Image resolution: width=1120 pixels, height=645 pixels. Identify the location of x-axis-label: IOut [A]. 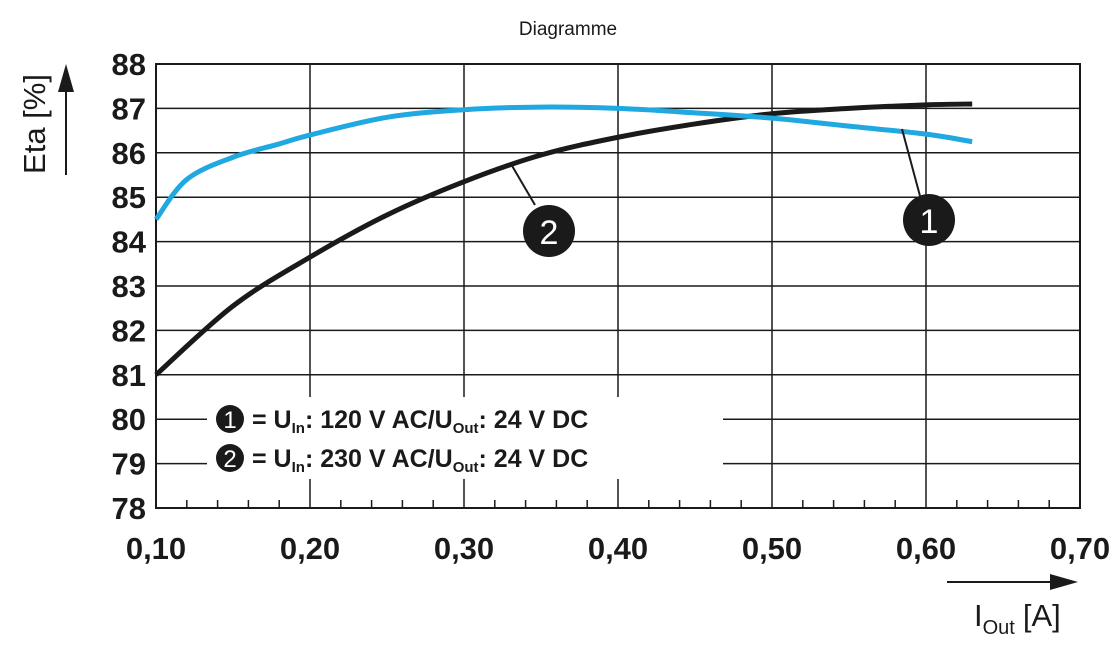
(1017, 618).